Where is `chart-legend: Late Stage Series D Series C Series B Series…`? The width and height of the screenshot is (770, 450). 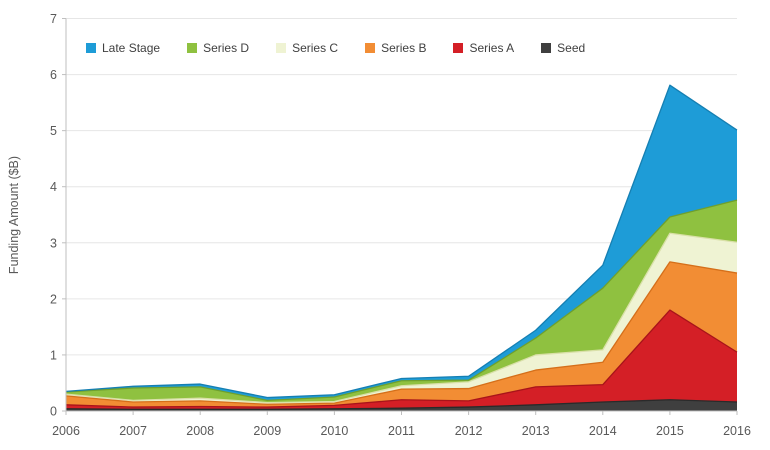 chart-legend: Late Stage Series D Series C Series B Series… is located at coordinates (335, 48).